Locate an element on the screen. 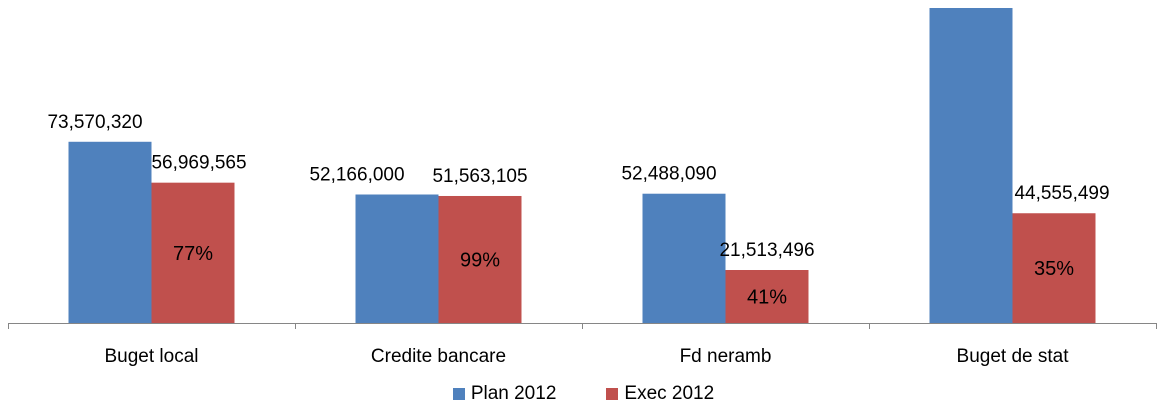 Image resolution: width=1167 pixels, height=411 pixels. data-label-exec: 44,555,499 is located at coordinates (1061, 193).